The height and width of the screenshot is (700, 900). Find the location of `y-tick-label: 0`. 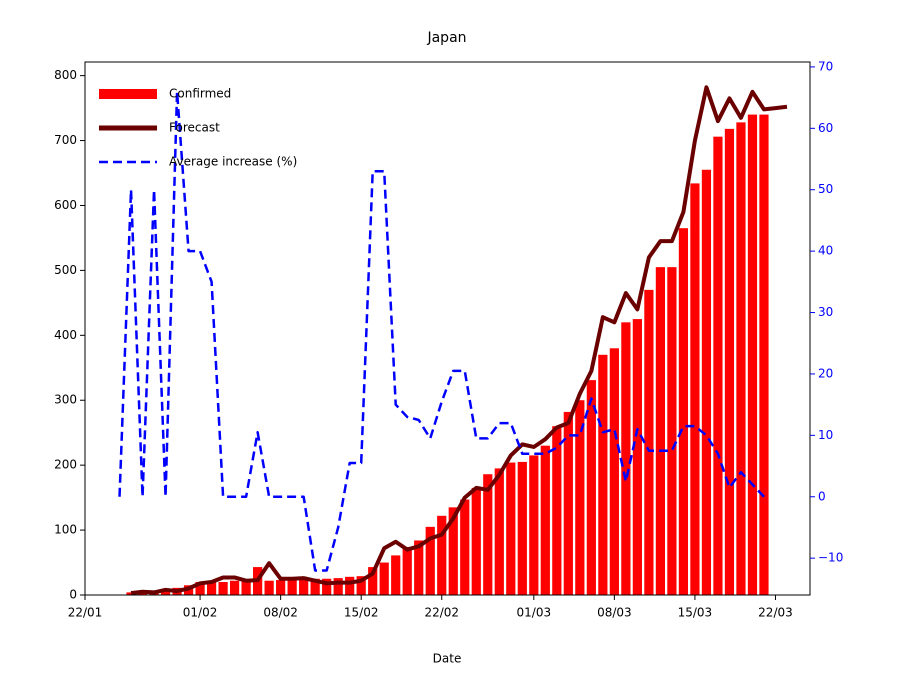

y-tick-label: 0 is located at coordinates (73, 595).